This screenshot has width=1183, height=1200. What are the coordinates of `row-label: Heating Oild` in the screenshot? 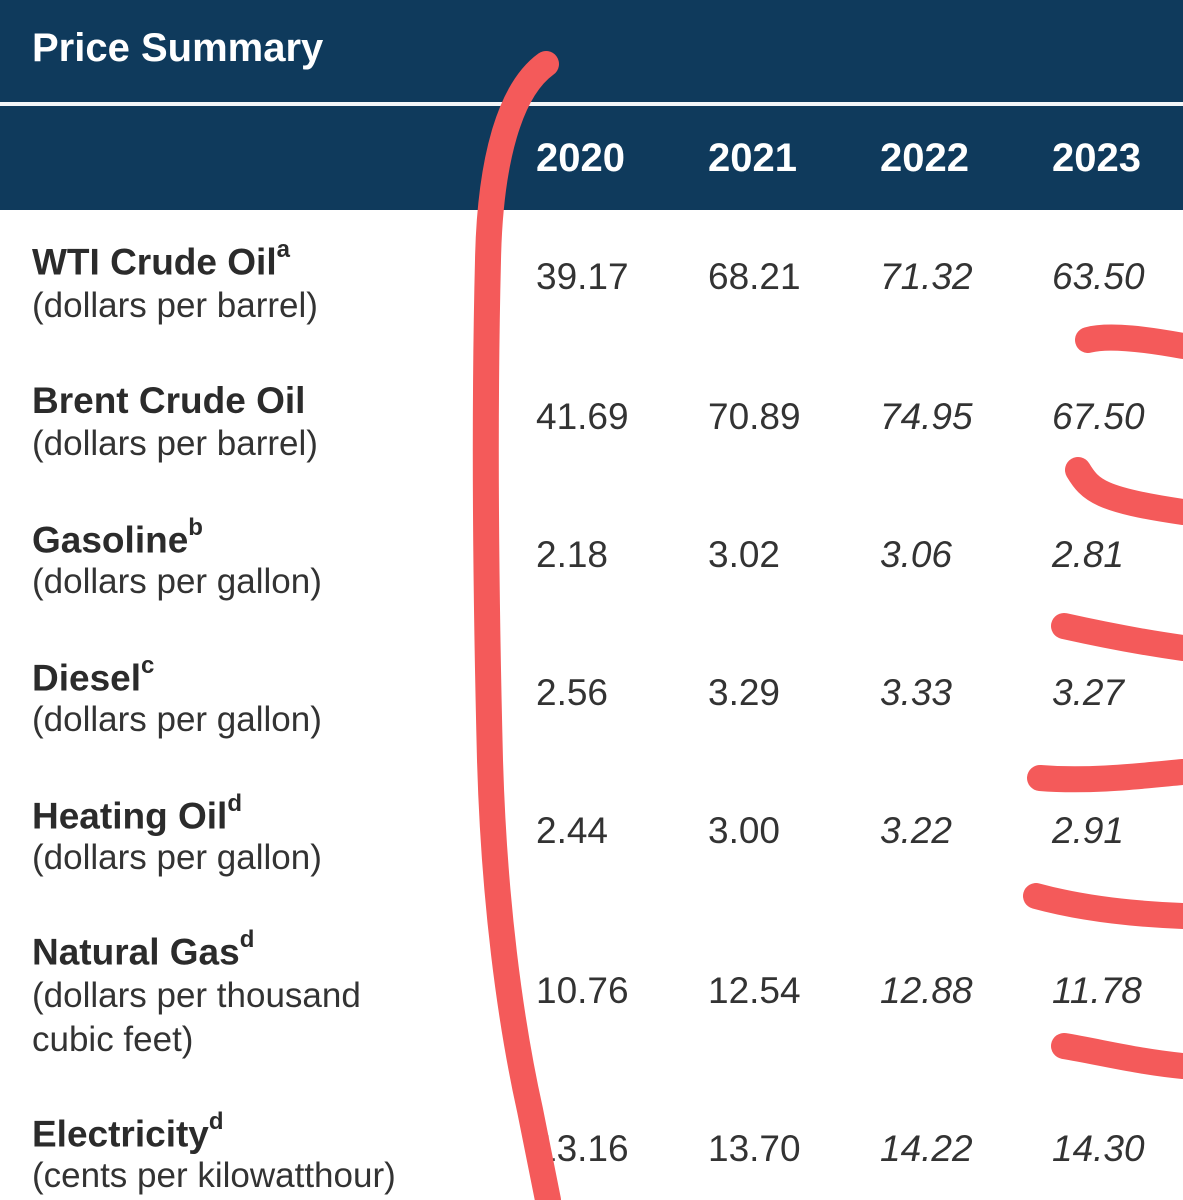 It's located at (137, 813).